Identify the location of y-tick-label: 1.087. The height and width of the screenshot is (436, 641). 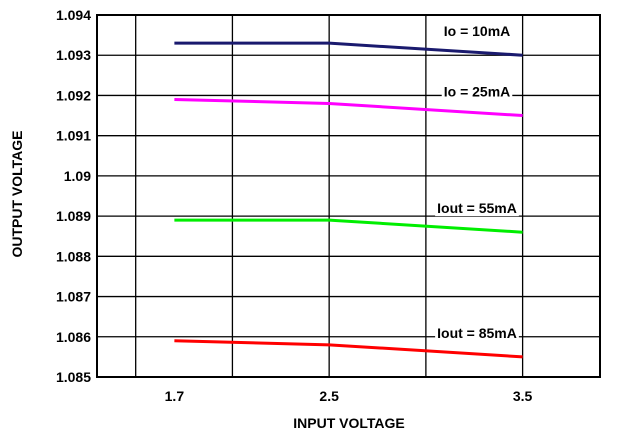
(73, 297).